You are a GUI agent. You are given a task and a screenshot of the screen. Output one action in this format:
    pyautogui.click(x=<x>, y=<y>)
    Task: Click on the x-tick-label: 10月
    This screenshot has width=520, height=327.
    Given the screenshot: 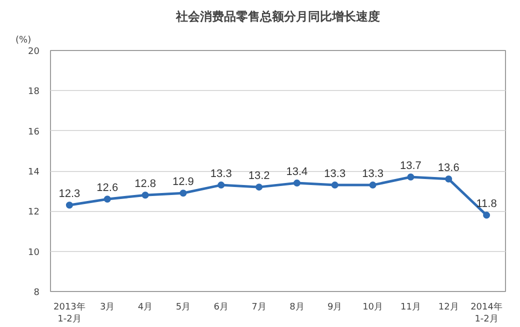 What is the action you would take?
    pyautogui.click(x=373, y=307)
    